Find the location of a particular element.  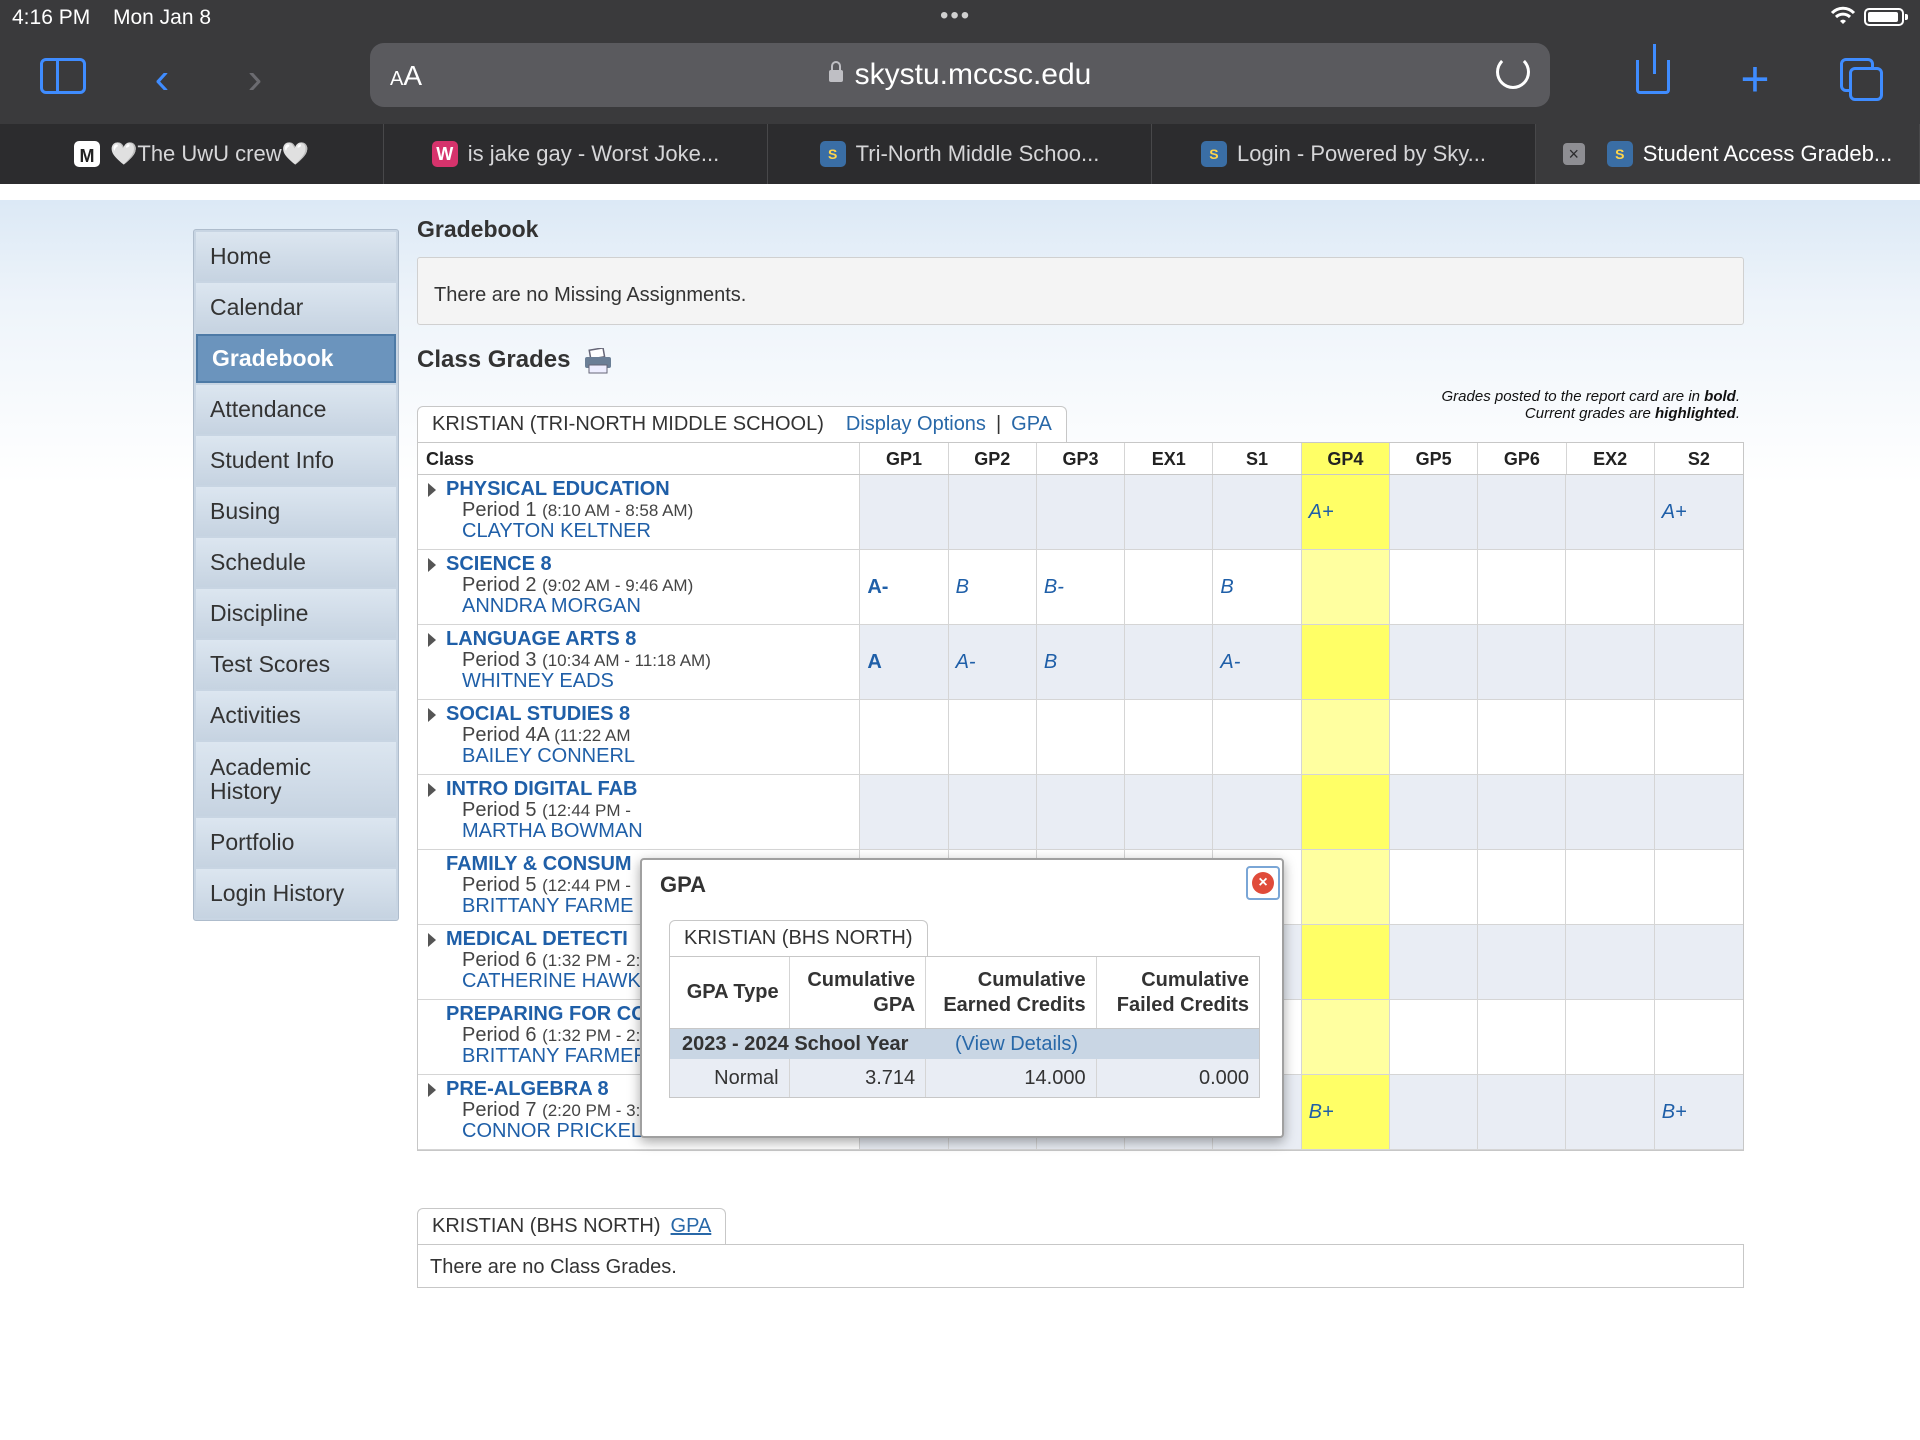

browser-tab: M 🤍The UwU crew🤍 is located at coordinates (192, 154).